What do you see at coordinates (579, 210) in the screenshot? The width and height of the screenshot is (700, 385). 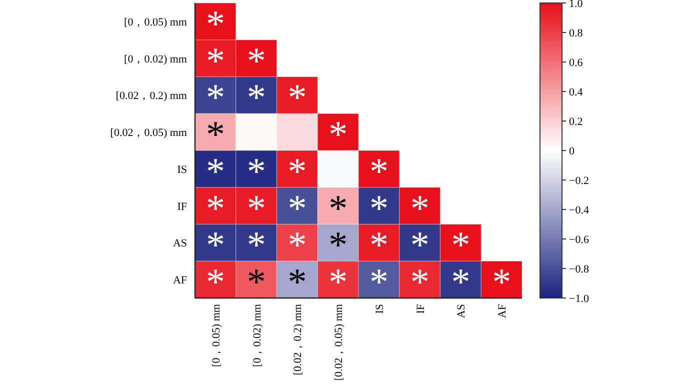 I see `color-bar-label: −0.4` at bounding box center [579, 210].